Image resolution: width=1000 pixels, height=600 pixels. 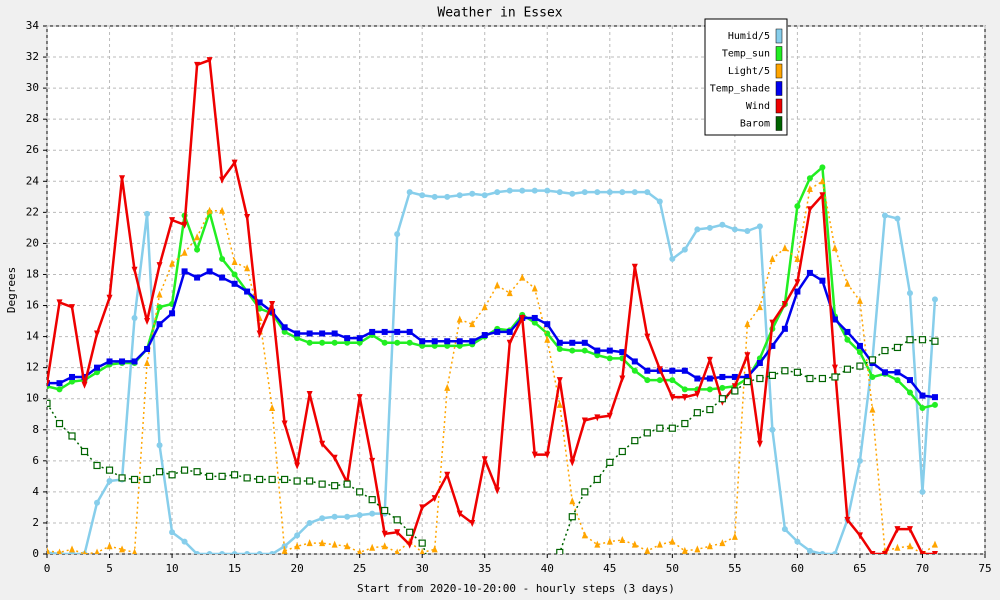 I want to click on y-tick-label: 20, so click(x=32, y=242).